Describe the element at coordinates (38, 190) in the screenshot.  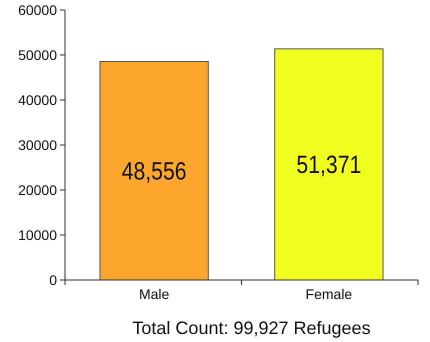
I see `y-tick-label: 20000` at that location.